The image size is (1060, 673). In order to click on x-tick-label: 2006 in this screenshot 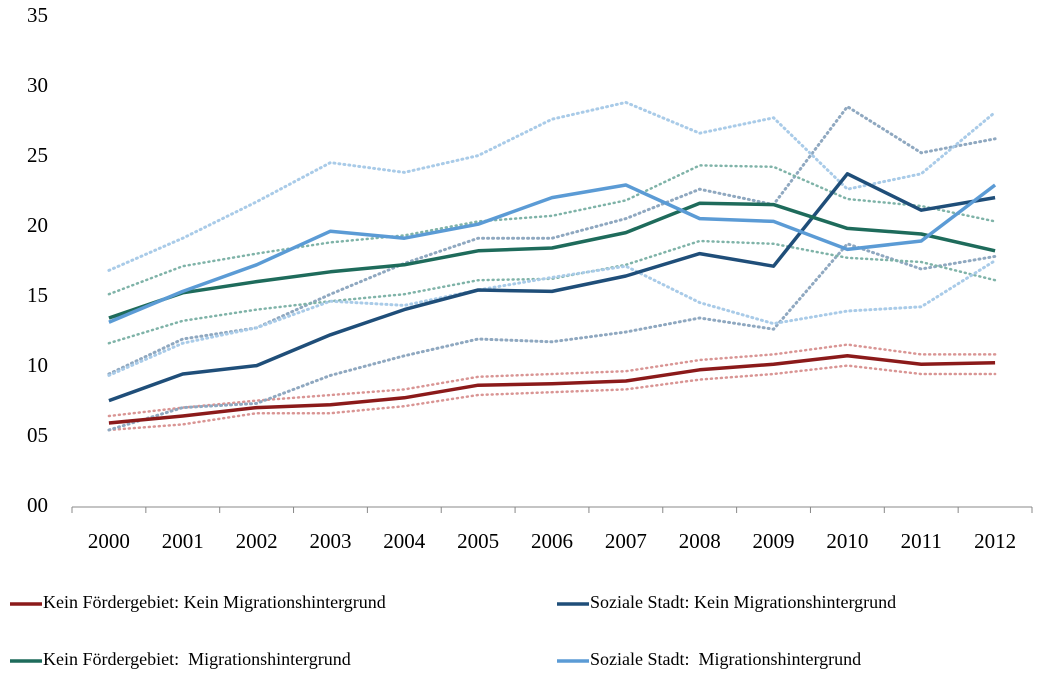, I will do `click(552, 541)`.